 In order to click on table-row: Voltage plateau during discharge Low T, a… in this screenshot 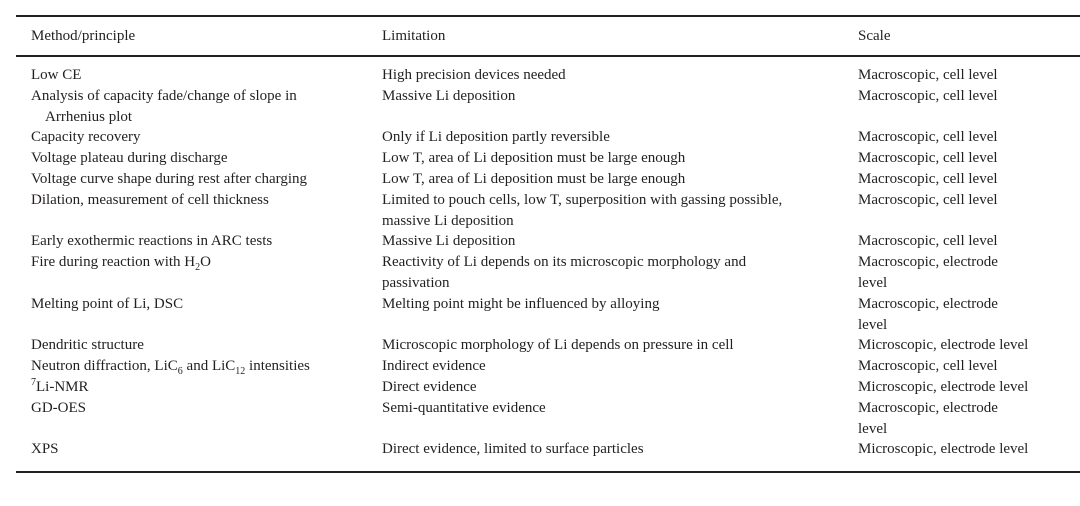, I will do `click(548, 158)`.